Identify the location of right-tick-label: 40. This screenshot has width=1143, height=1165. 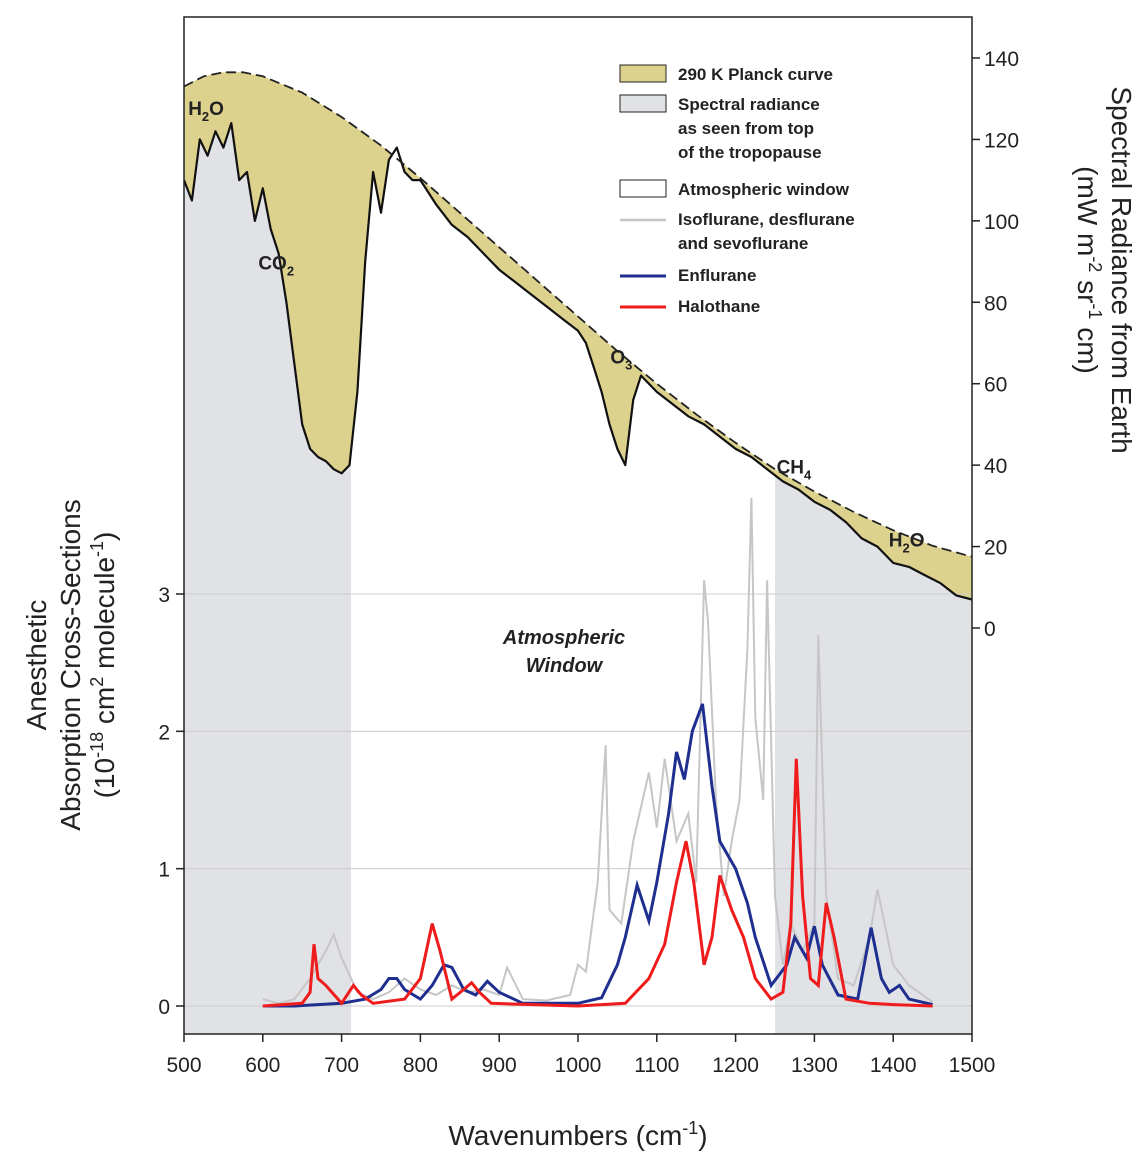
(995, 466).